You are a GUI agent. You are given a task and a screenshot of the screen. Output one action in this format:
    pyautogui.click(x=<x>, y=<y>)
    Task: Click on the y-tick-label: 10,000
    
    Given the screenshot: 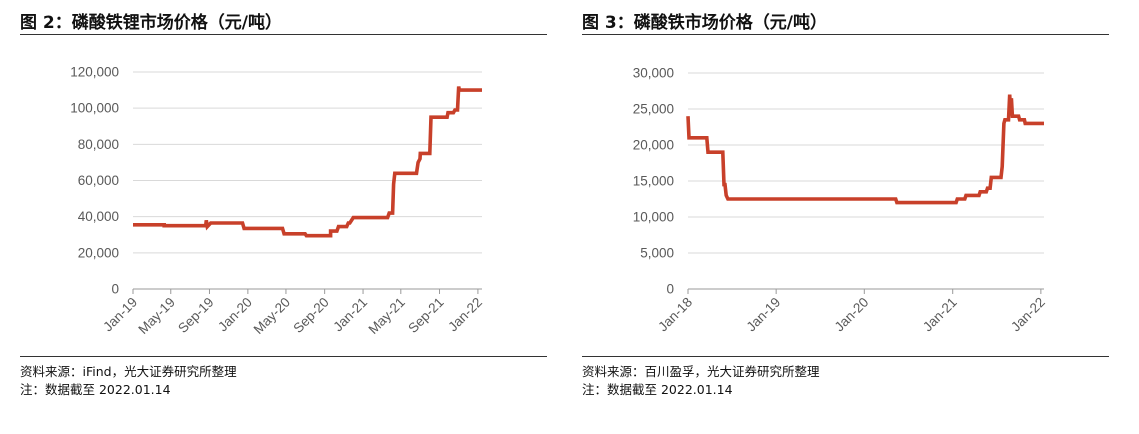 What is the action you would take?
    pyautogui.click(x=653, y=217)
    